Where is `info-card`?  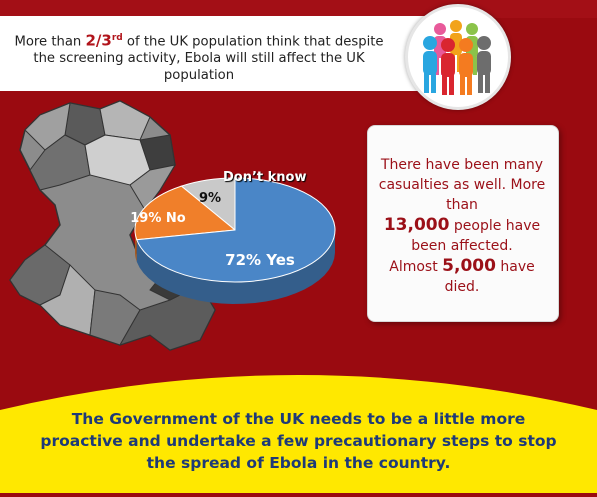
info-card is located at coordinates (463, 223).